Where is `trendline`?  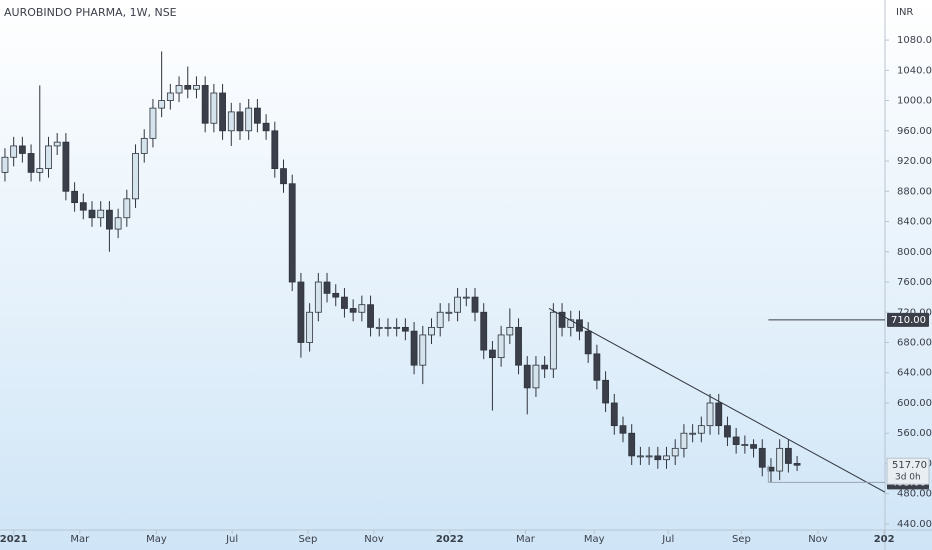 trendline is located at coordinates (717, 400).